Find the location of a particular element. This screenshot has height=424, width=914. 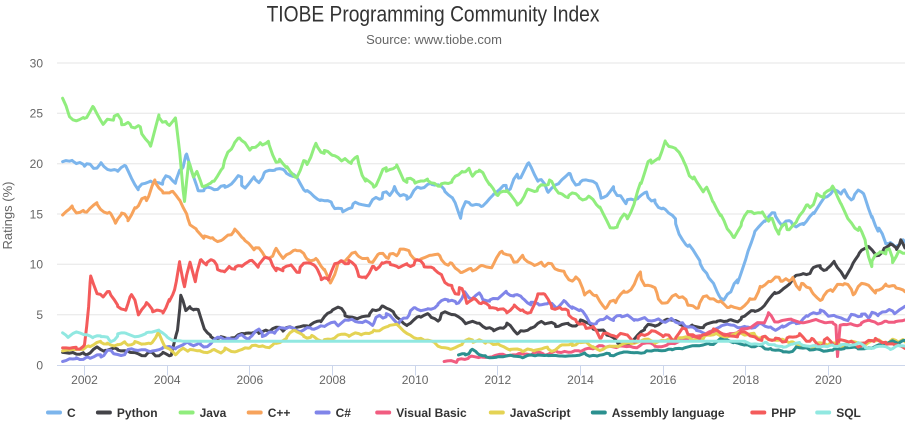

svg-text: 2014 is located at coordinates (580, 380).